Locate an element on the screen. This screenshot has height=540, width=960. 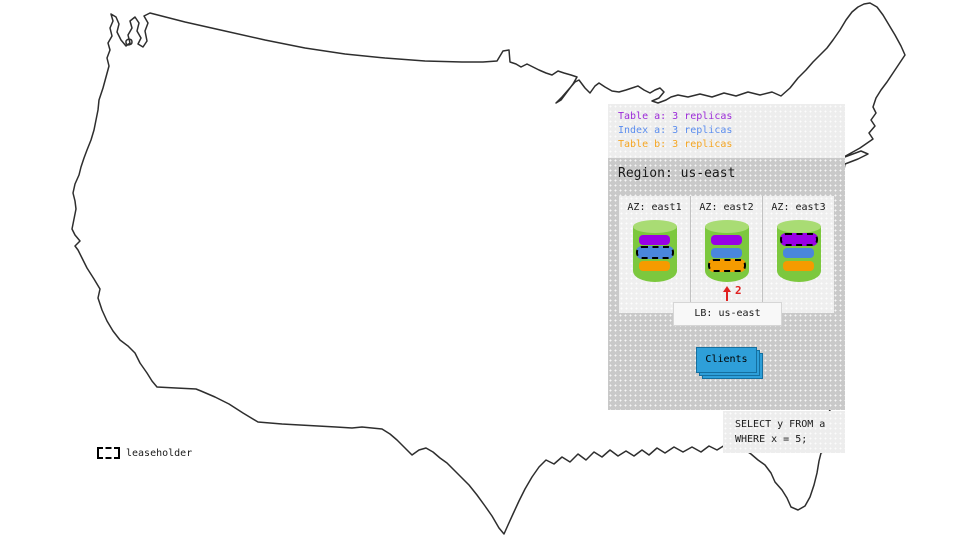
az-column-east3: AZ: east3 is located at coordinates (798, 254).